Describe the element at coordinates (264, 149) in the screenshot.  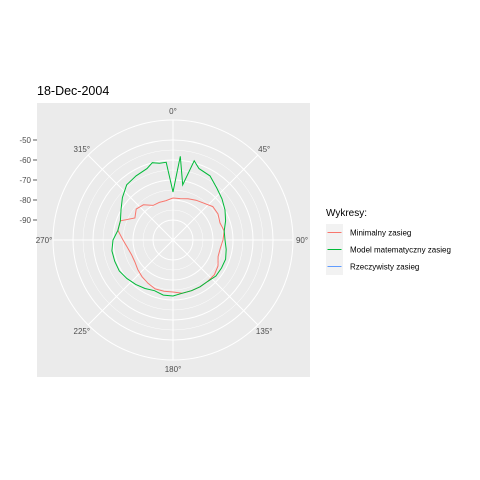
I see `theta-tick-label: 45°` at that location.